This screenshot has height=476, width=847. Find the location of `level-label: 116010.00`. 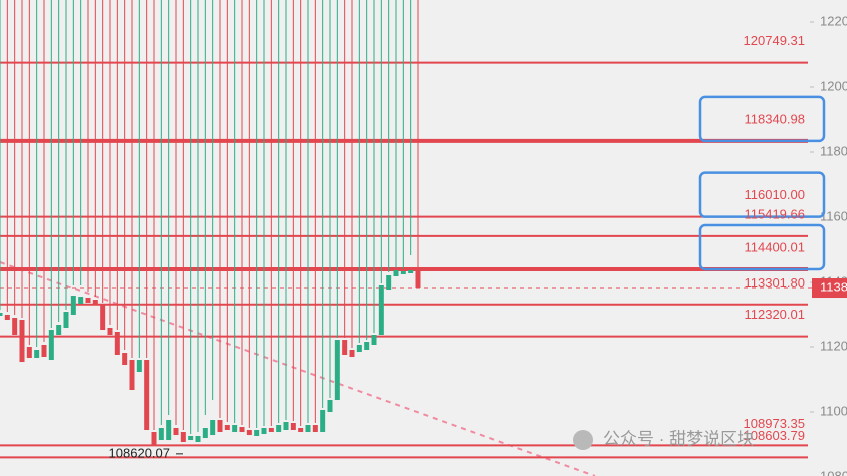

level-label: 116010.00 is located at coordinates (775, 194).